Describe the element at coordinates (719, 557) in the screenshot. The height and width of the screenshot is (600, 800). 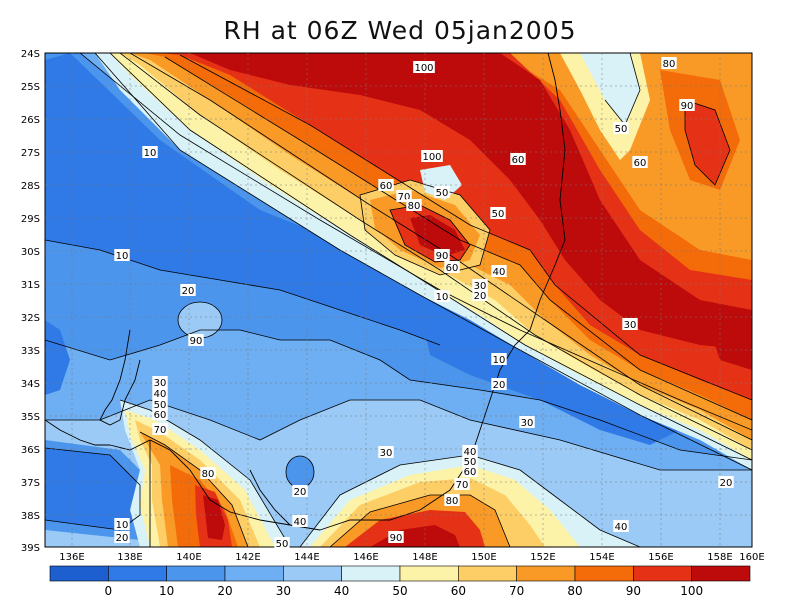
I see `lon-tick-label: 158E` at that location.